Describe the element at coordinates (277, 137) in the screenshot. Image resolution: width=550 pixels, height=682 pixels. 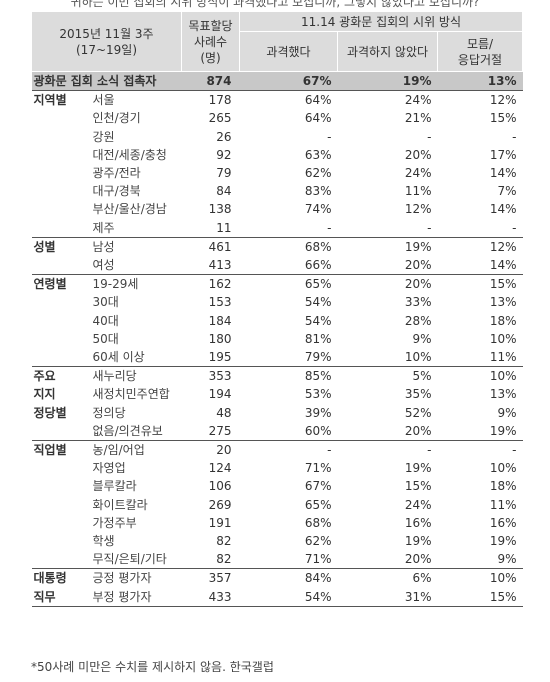
I see `table-row: 강원 26 - - -` at that location.